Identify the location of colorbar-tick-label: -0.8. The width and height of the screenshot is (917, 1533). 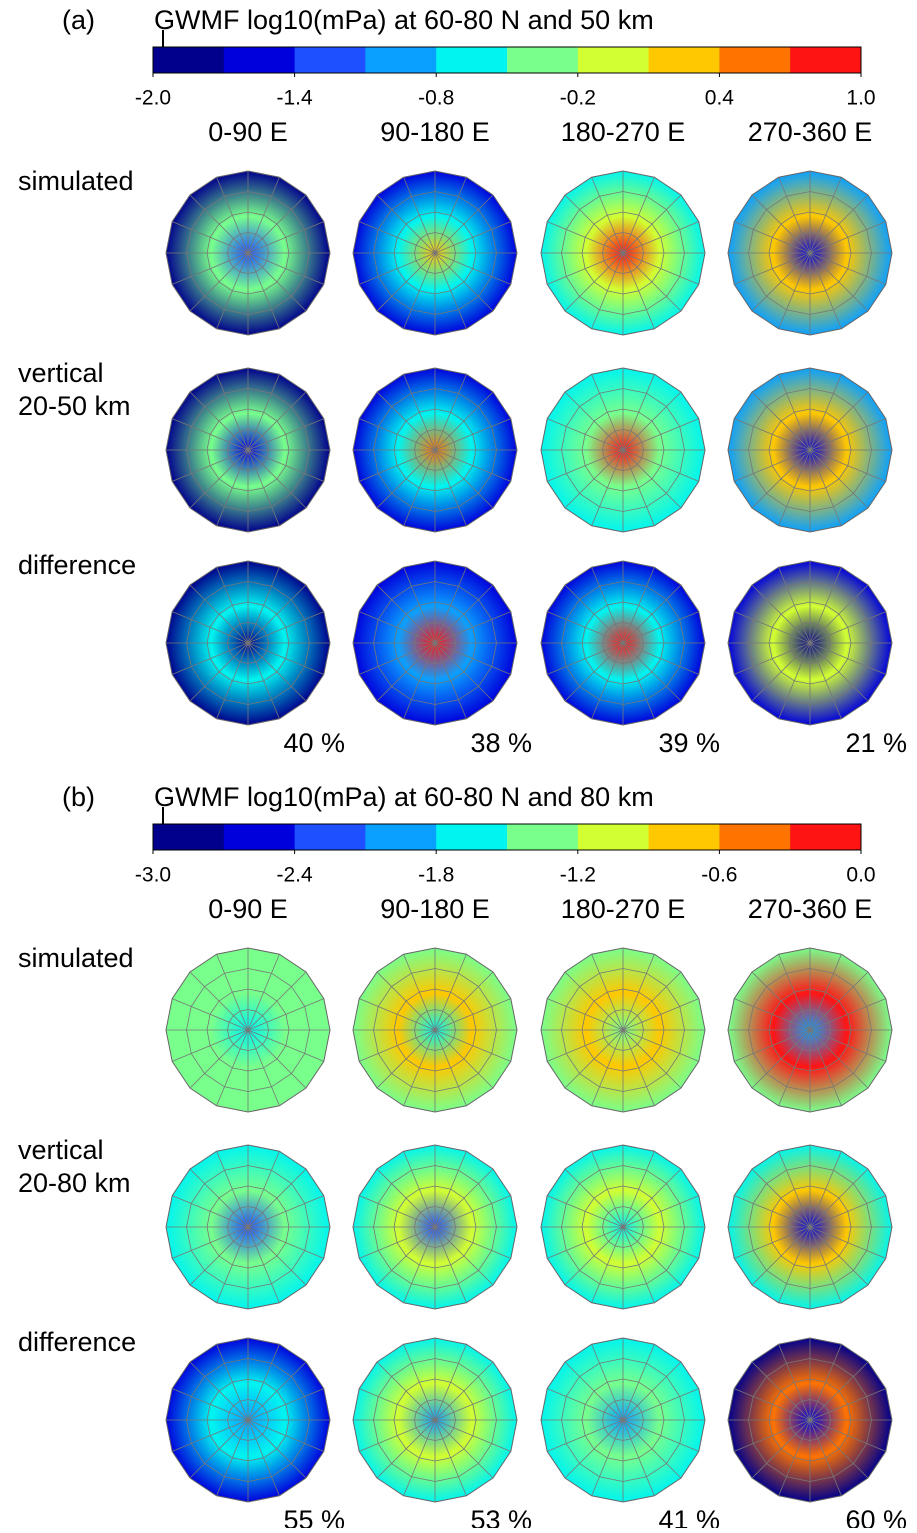
(436, 98).